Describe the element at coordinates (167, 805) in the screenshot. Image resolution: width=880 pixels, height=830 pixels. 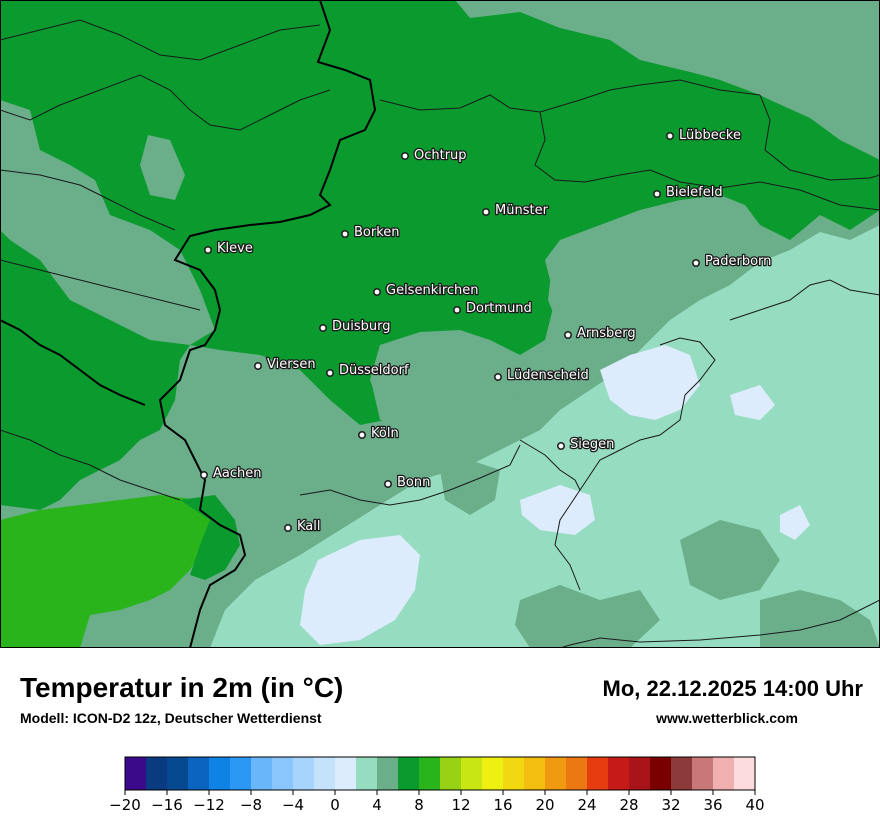
I see `legend-tick-label: −16` at that location.